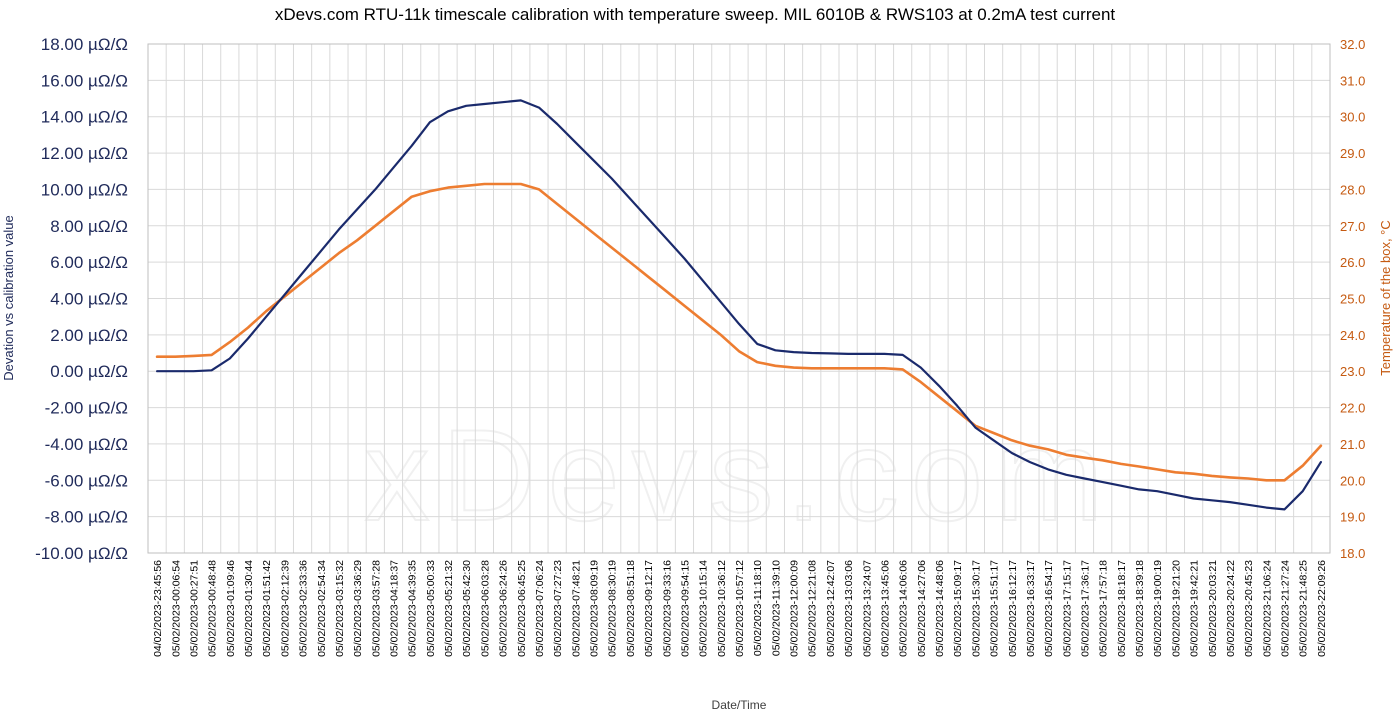 Image resolution: width=1400 pixels, height=717 pixels. What do you see at coordinates (1352, 153) in the screenshot?
I see `y-right-tick-label: 29.0` at bounding box center [1352, 153].